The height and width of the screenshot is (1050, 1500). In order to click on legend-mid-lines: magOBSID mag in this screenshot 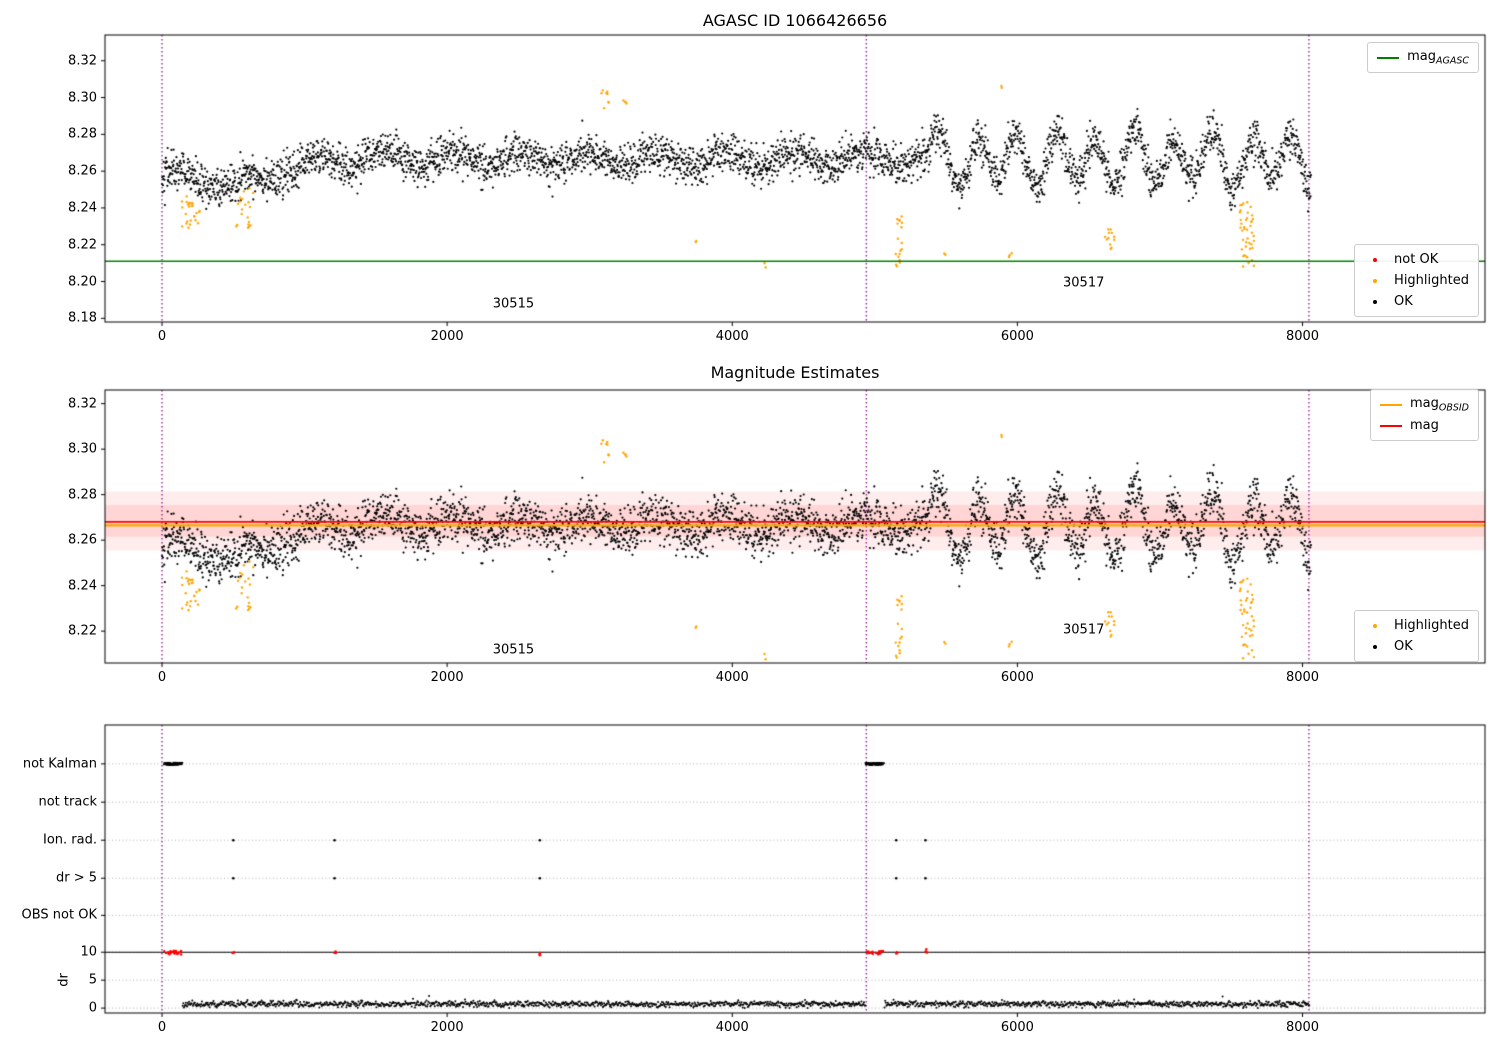, I will do `click(1424, 415)`.